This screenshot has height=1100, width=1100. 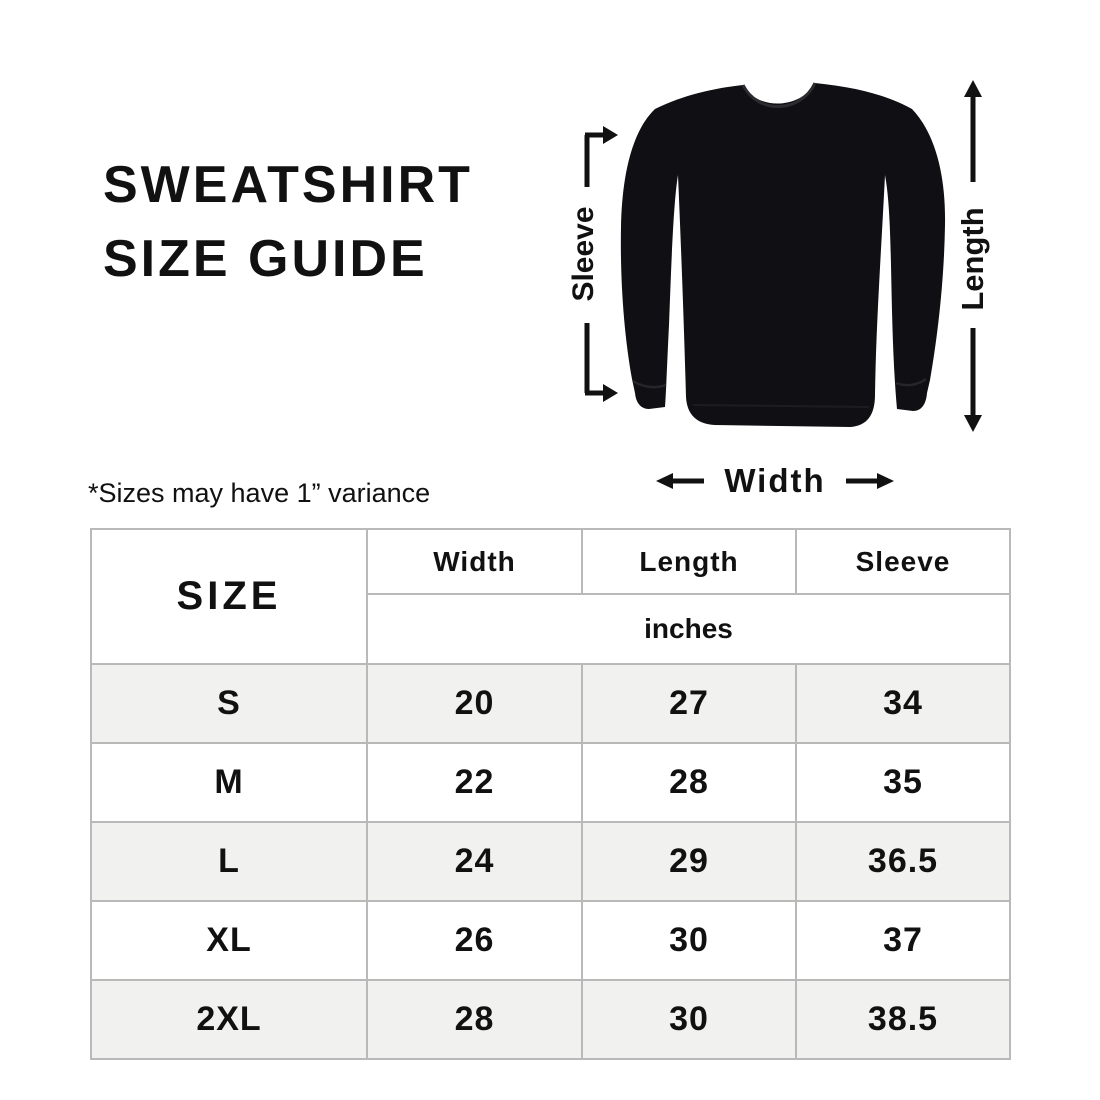 What do you see at coordinates (689, 561) in the screenshot?
I see `length-column-header: Length` at bounding box center [689, 561].